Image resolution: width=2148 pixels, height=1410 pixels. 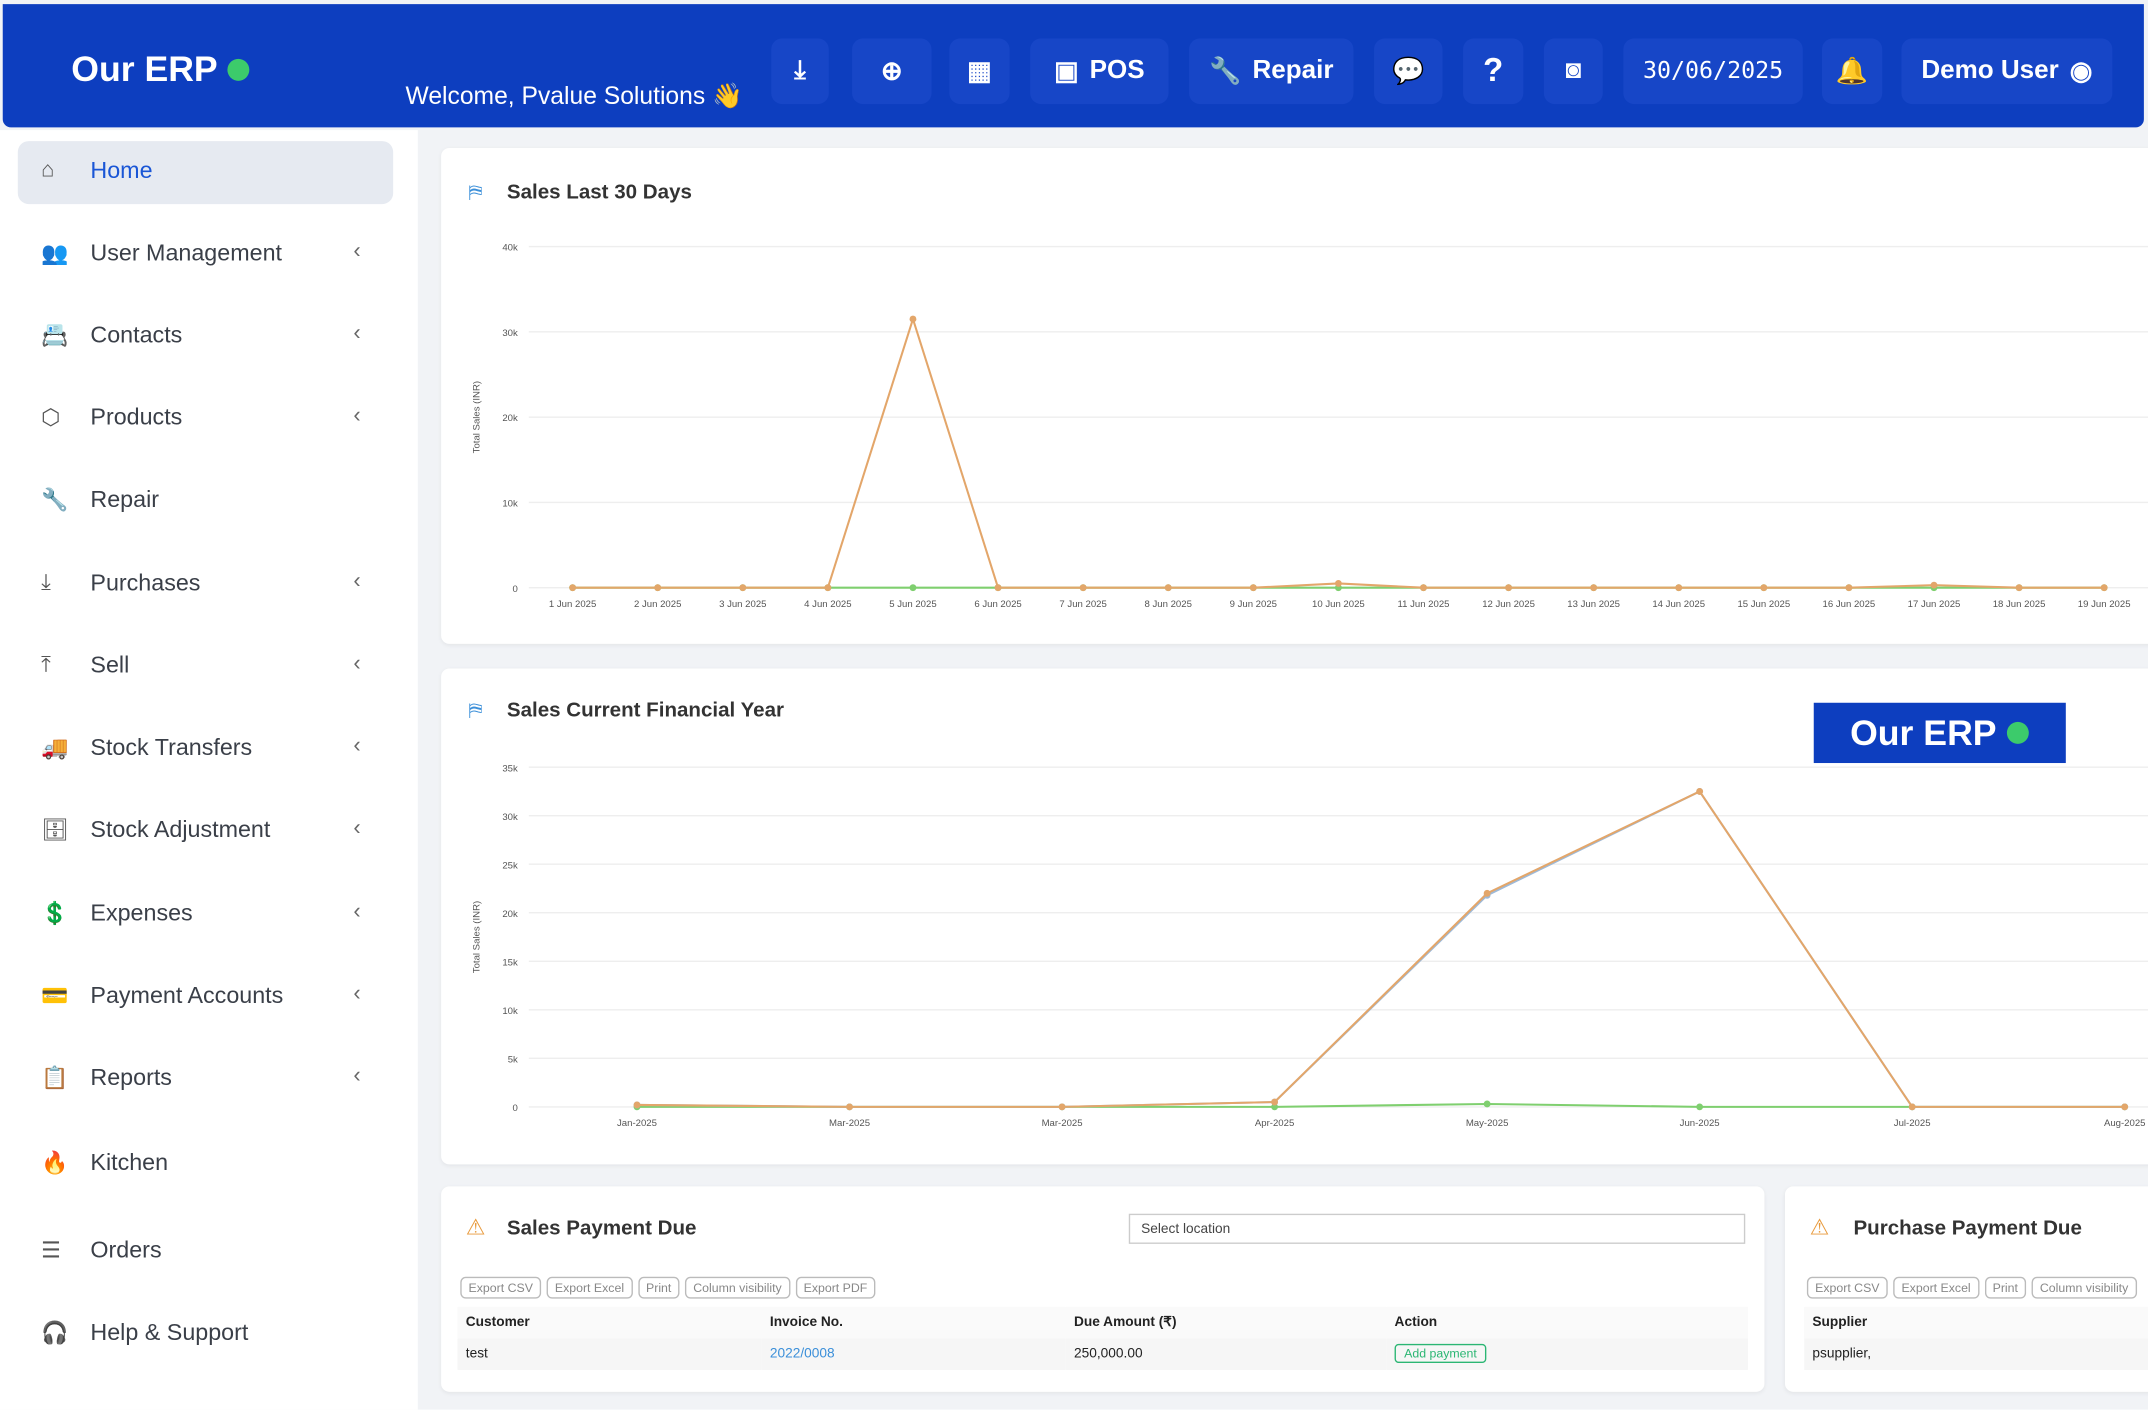 I want to click on x-tick-label: 16 Jun 2025, so click(x=1849, y=604).